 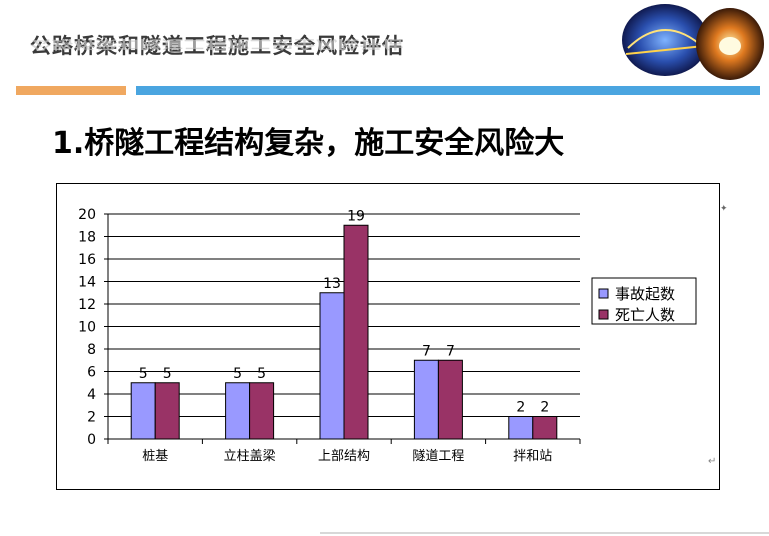 I want to click on anchor-mark-icon: ✦, so click(x=724, y=209).